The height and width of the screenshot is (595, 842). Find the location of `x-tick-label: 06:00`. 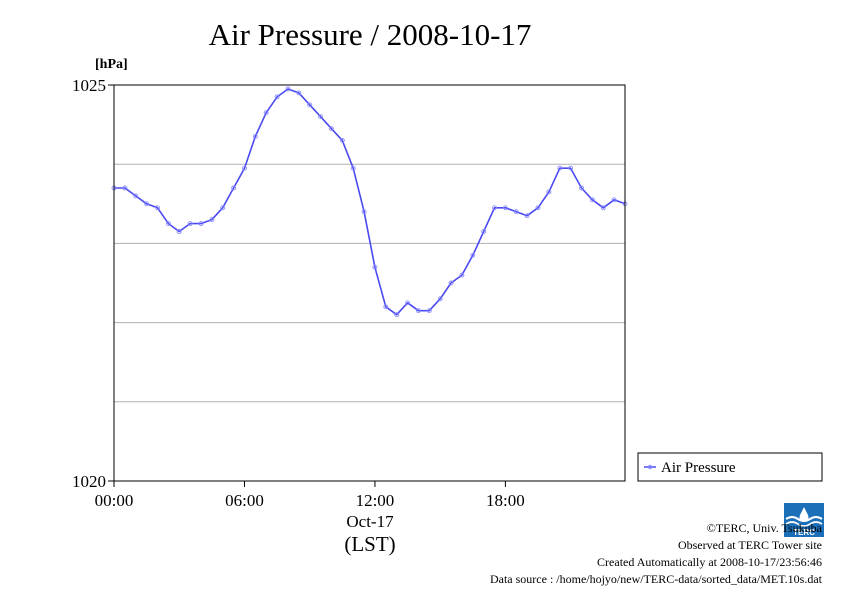

x-tick-label: 06:00 is located at coordinates (244, 500).